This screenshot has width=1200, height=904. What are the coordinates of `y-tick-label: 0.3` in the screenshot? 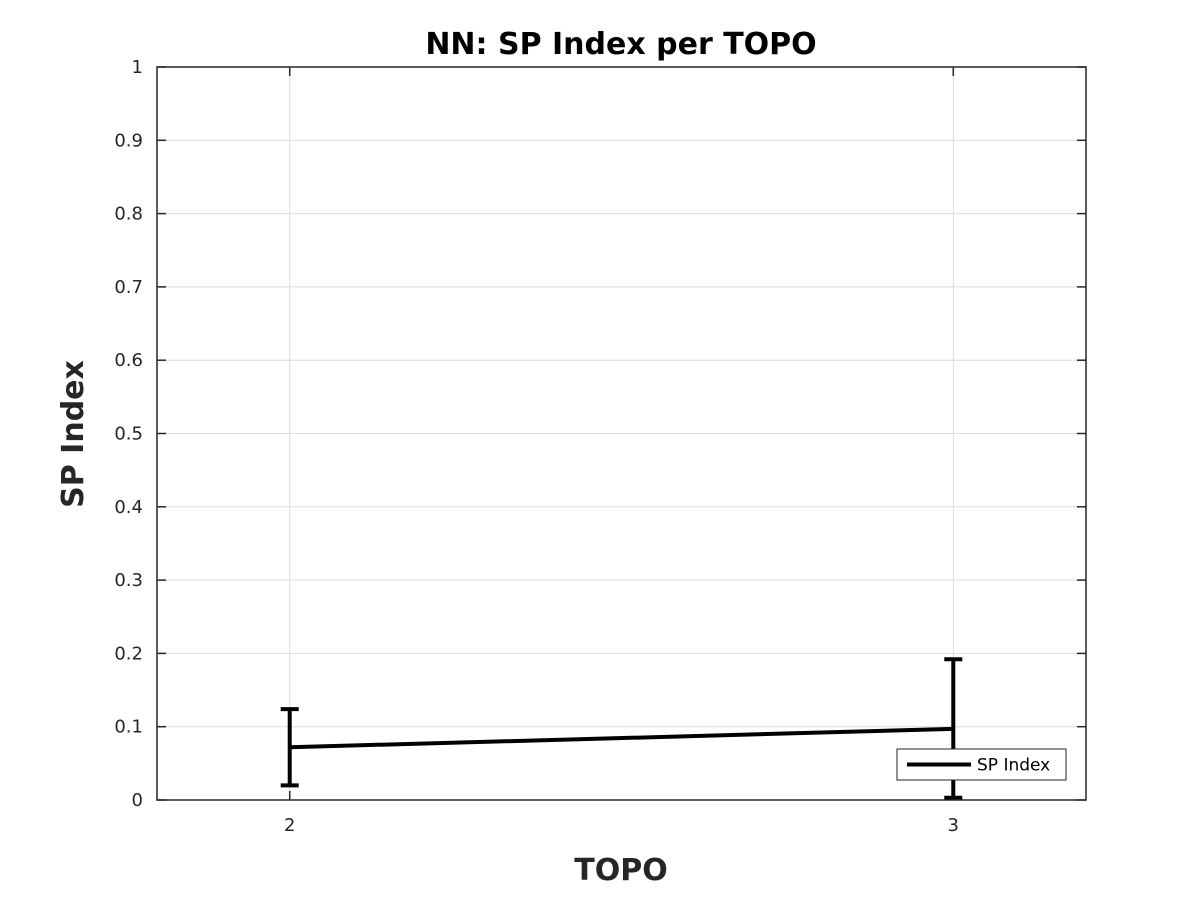 It's located at (128, 580).